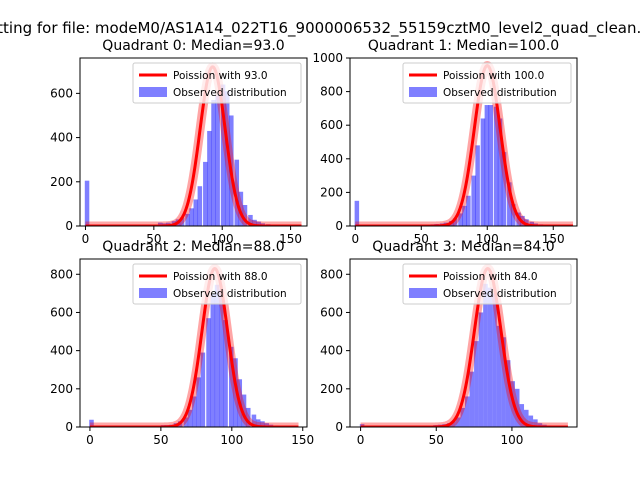 This screenshot has height=480, width=640. Describe the element at coordinates (193, 46) in the screenshot. I see `subplot-title: Quadrant 0: Median=93.0` at that location.